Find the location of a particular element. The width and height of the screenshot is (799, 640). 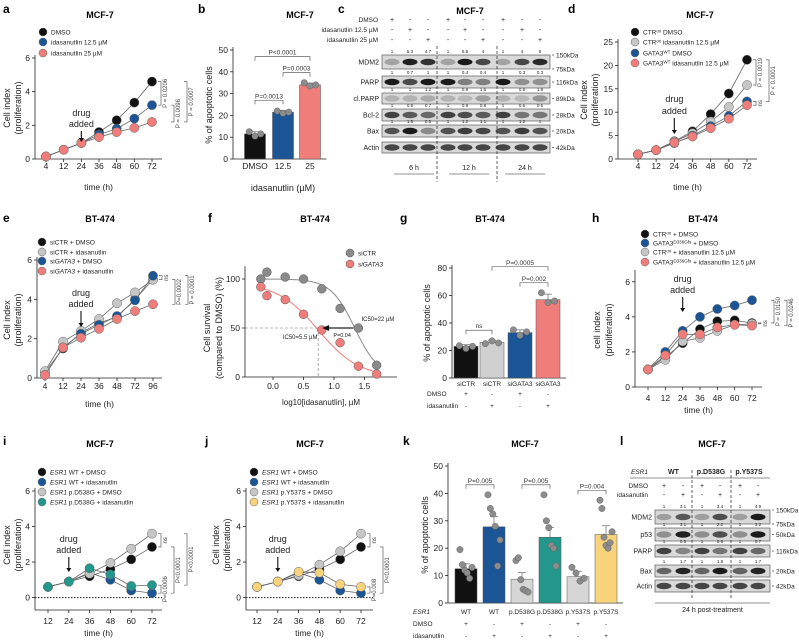

legend-label: idasanutlin 12.5 µM is located at coordinates (79, 43).